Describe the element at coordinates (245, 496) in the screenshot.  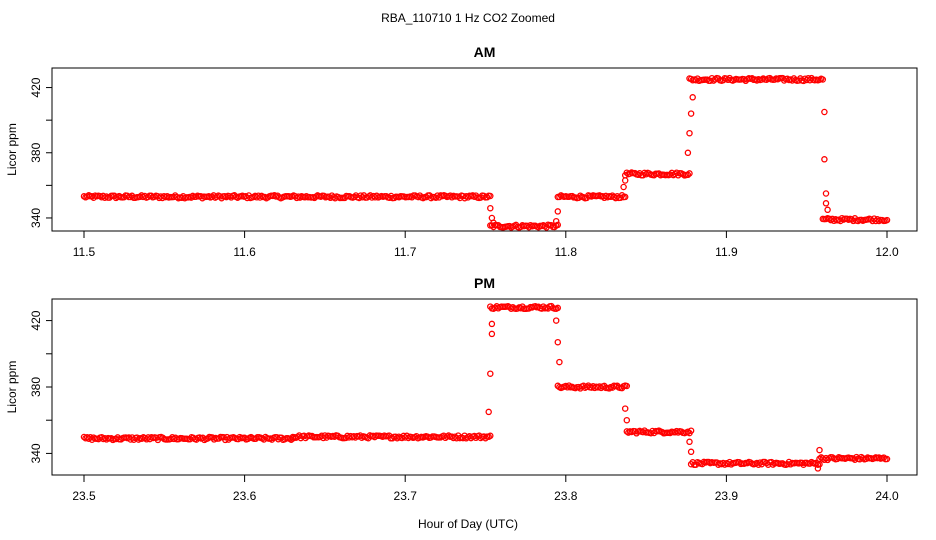
I see `x-tick-label: 23.6` at that location.